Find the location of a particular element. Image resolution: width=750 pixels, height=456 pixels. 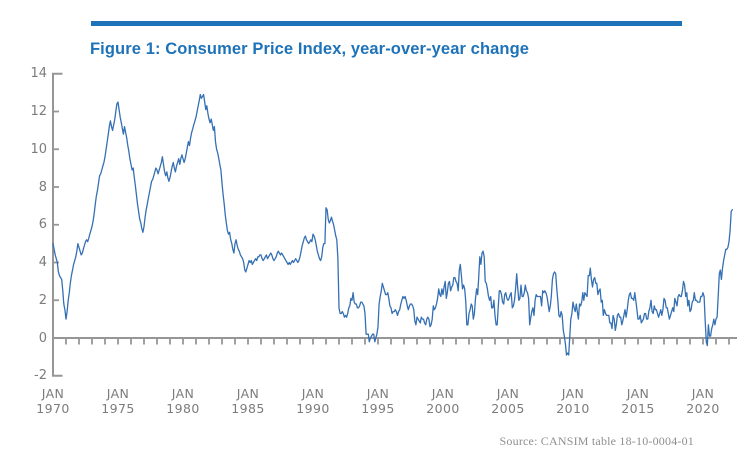

x-axis-tick-label: JAN 2005 is located at coordinates (508, 401).